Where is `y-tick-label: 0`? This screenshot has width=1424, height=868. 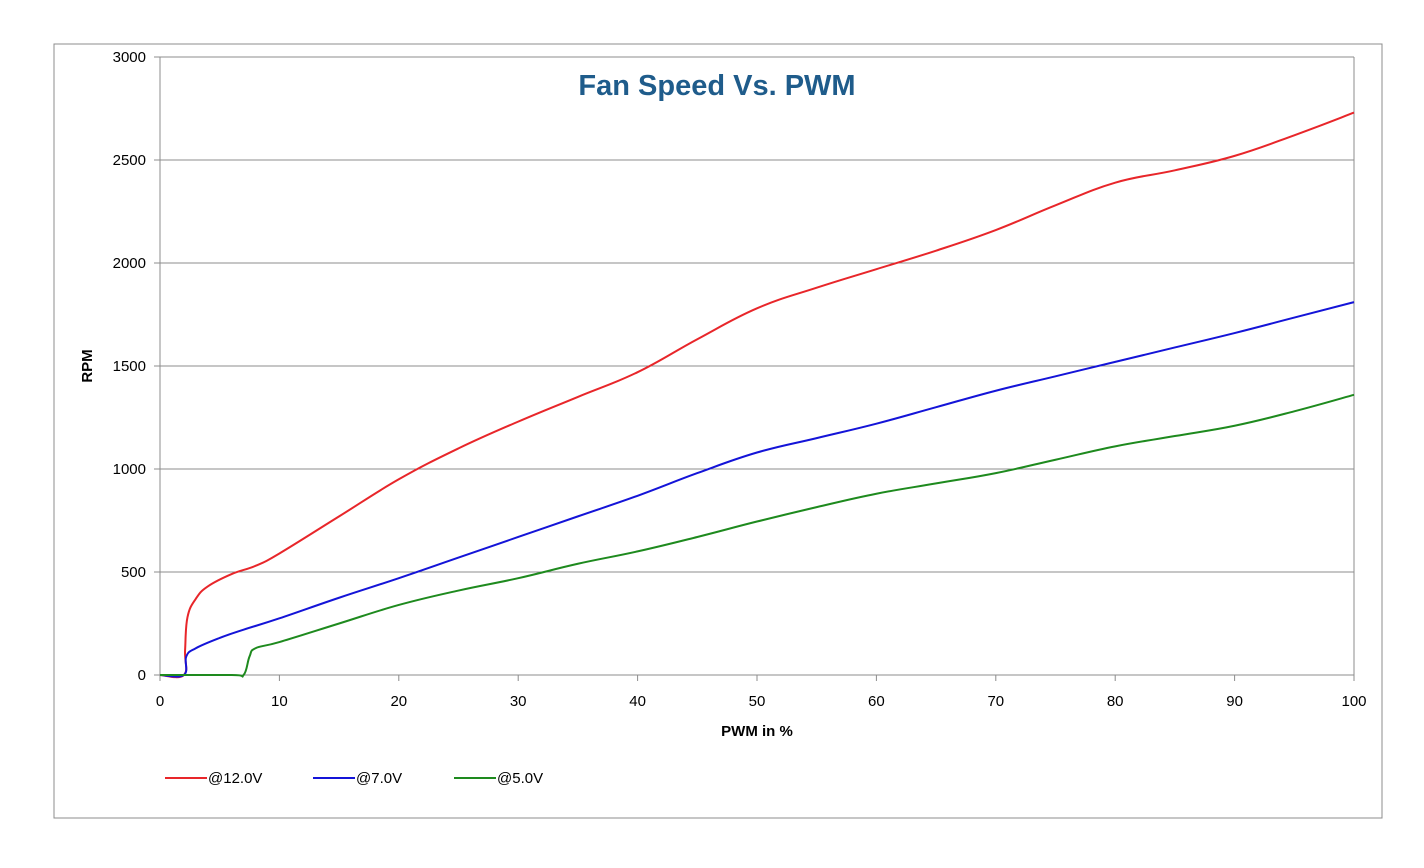 y-tick-label: 0 is located at coordinates (142, 675).